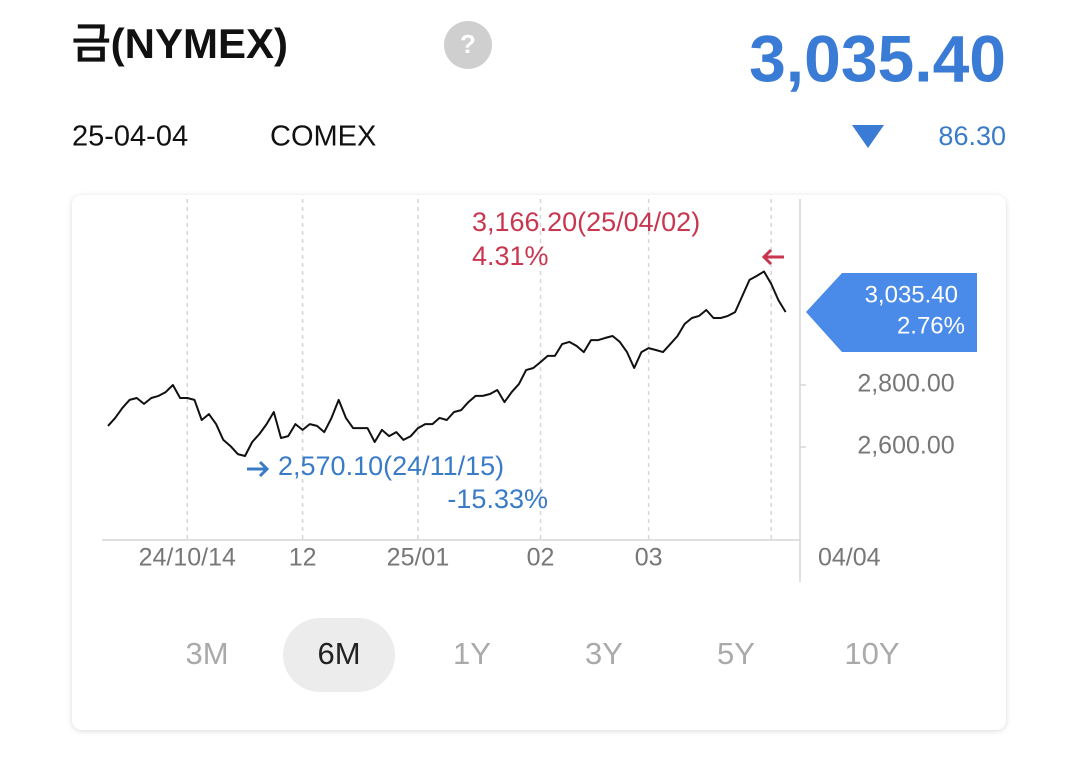 The height and width of the screenshot is (779, 1079). Describe the element at coordinates (877, 58) in the screenshot. I see `price: 3,035.40` at that location.